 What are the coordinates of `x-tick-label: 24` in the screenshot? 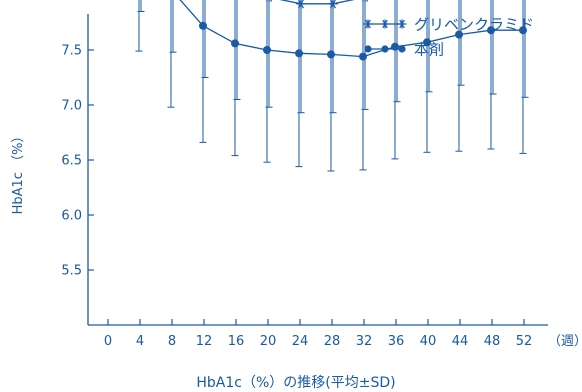 It's located at (300, 341).